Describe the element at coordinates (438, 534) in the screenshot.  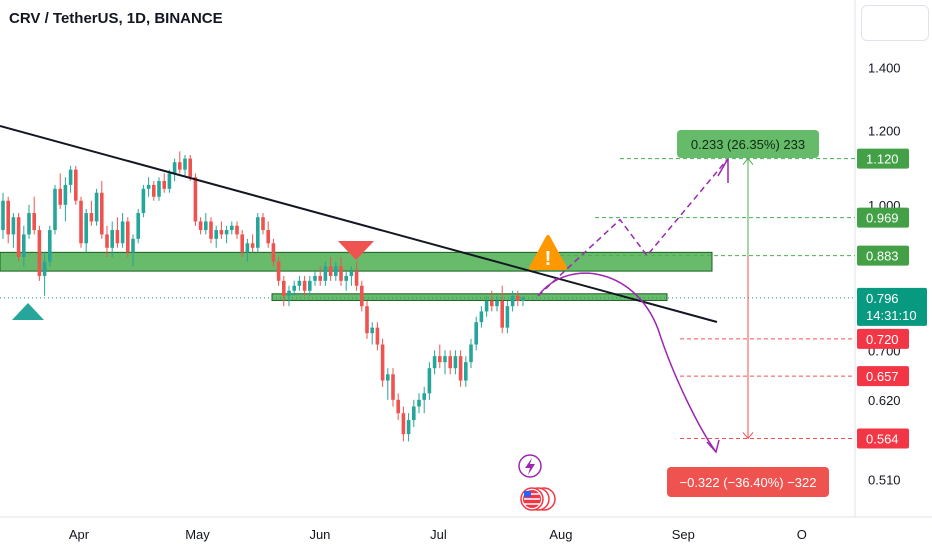
I see `x-tick-label: Jul` at that location.